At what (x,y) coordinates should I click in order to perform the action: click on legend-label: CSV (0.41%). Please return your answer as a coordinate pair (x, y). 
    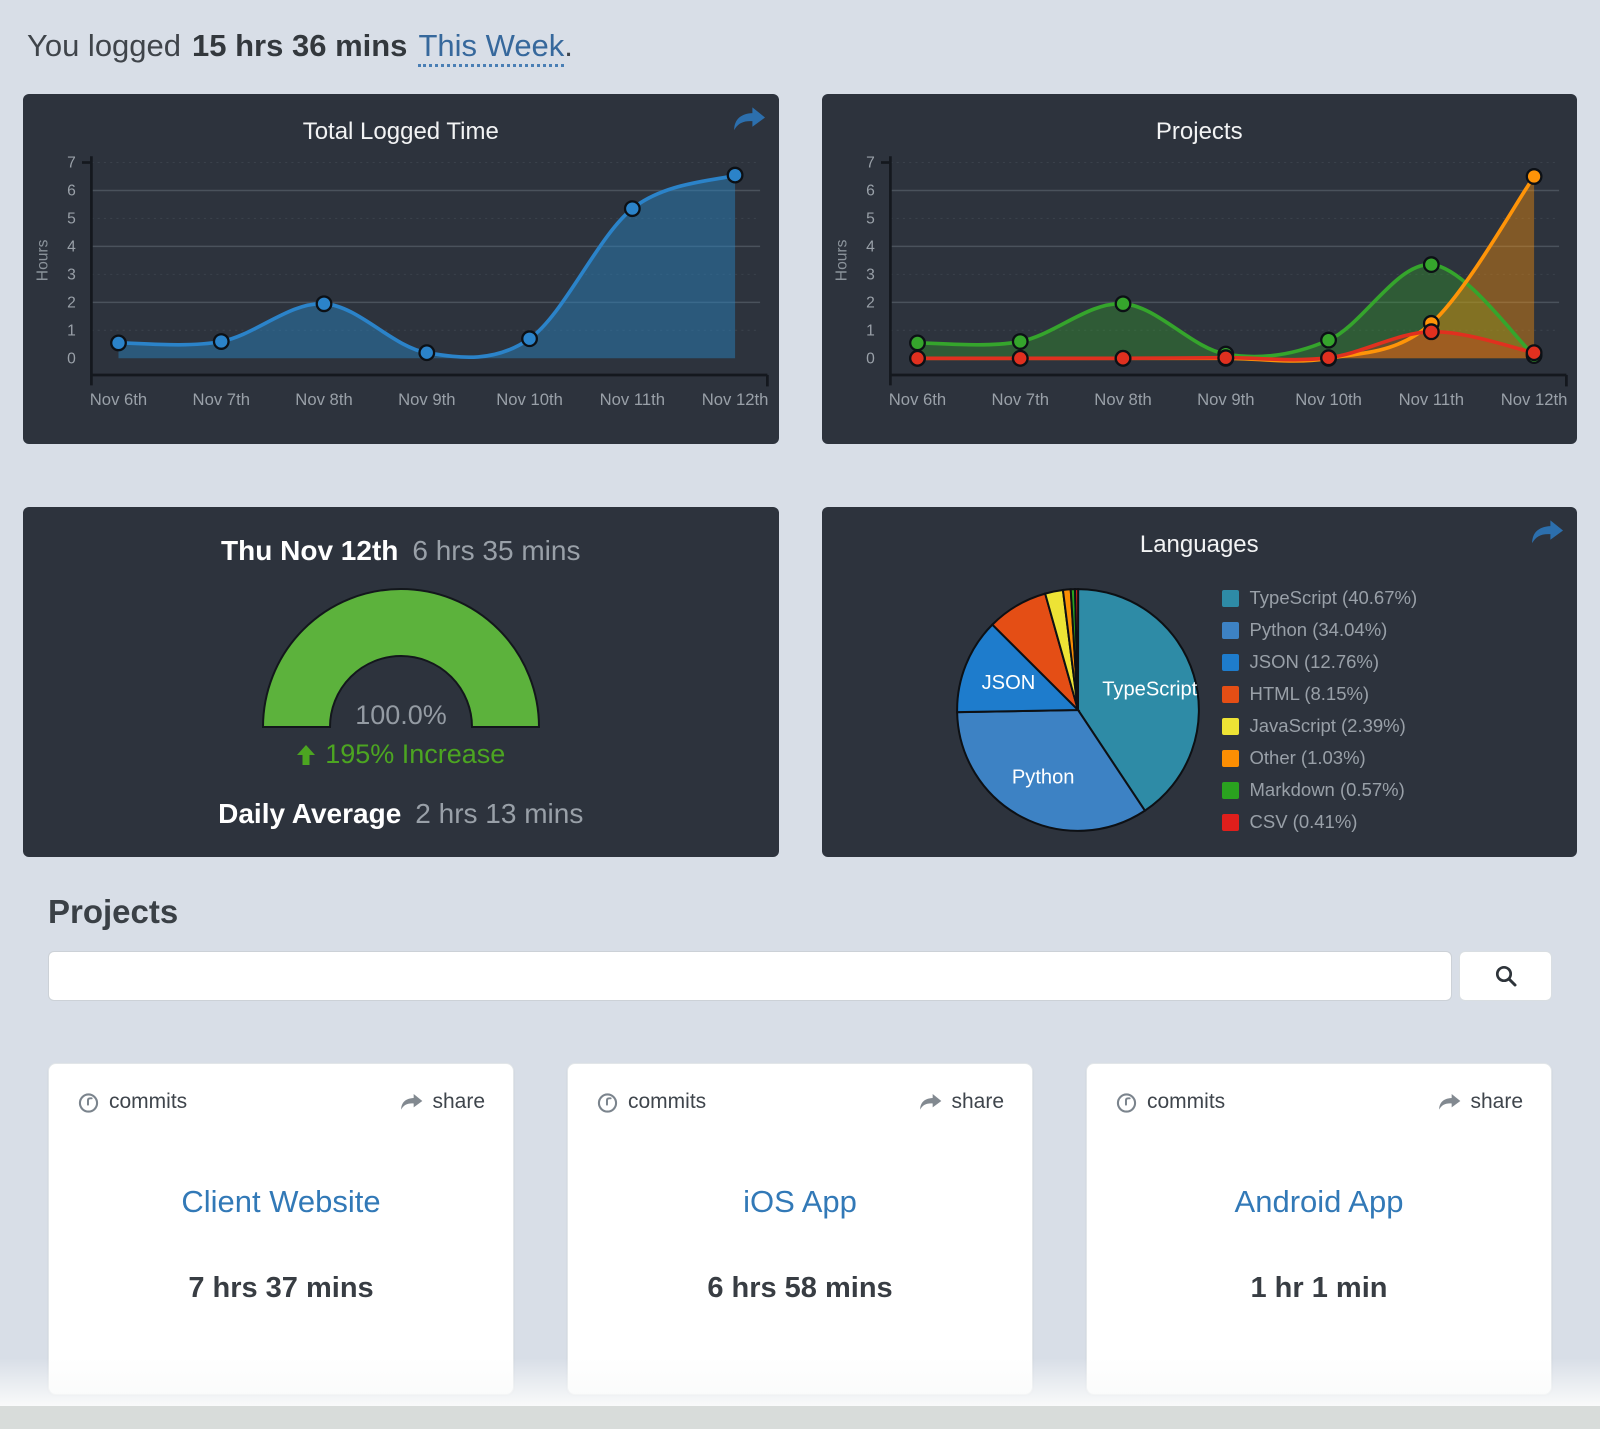
    Looking at the image, I should click on (1303, 821).